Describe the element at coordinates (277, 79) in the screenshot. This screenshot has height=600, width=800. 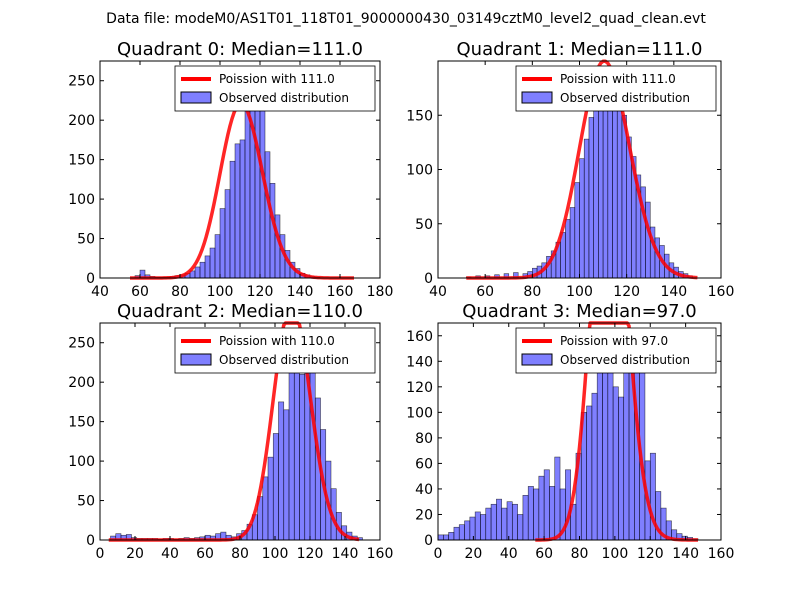
I see `legend-label-poisson: Poission with 111.0` at that location.